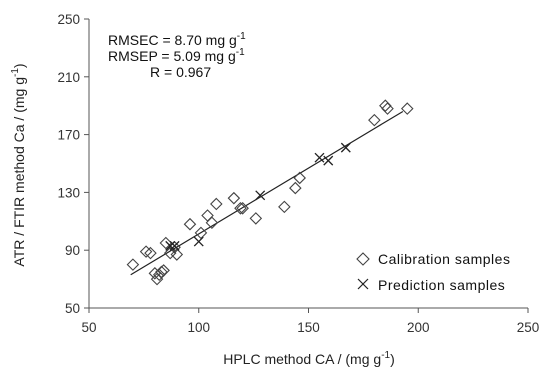 The height and width of the screenshot is (374, 540). Describe the element at coordinates (433, 272) in the screenshot. I see `legend: Calibration samples Prediction samples` at that location.